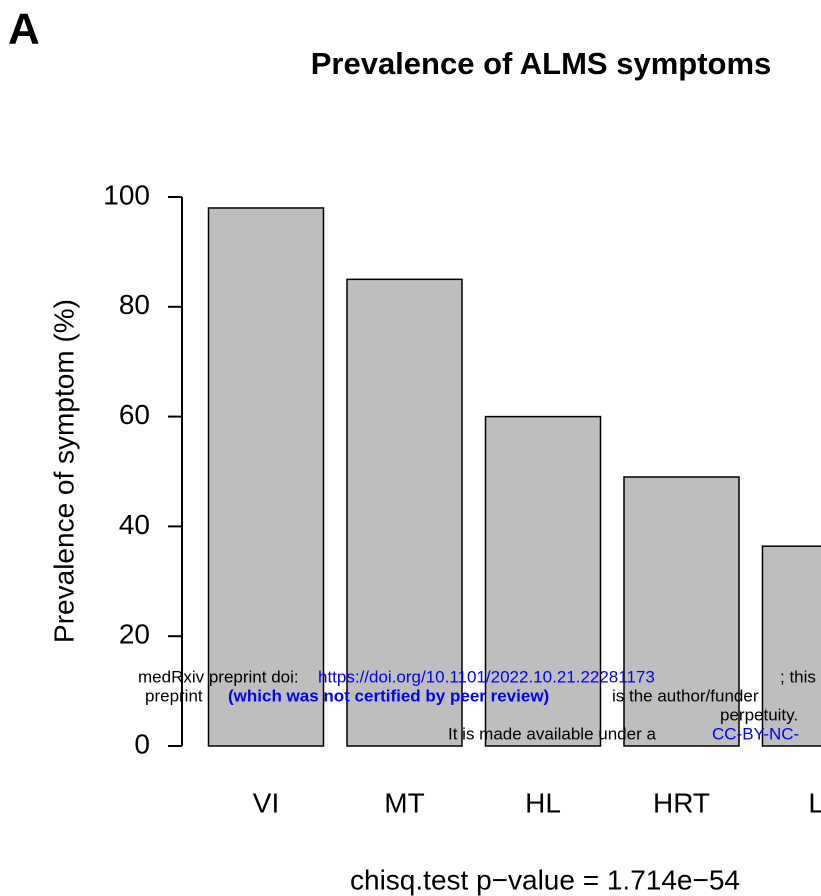  Describe the element at coordinates (134, 304) in the screenshot. I see `y-tick-label: 80` at that location.